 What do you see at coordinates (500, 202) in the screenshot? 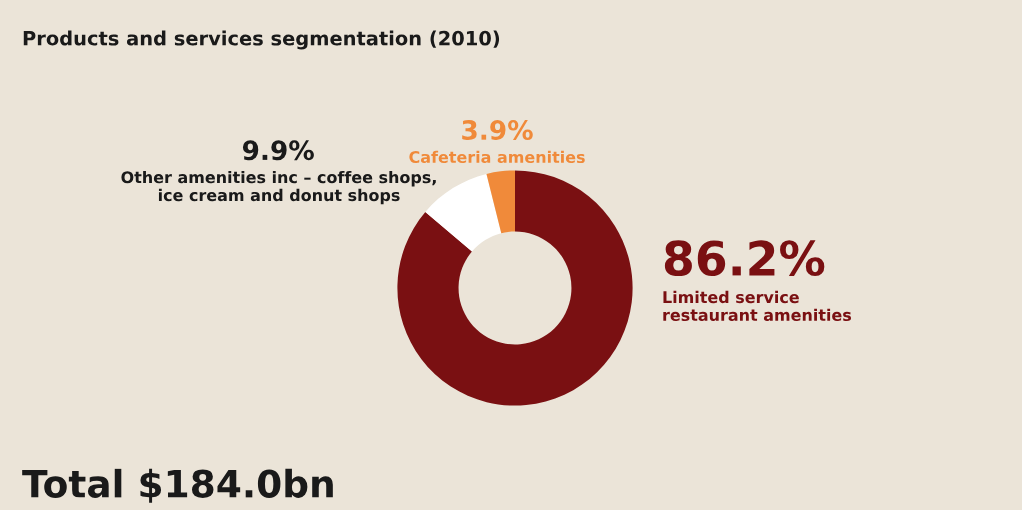
I see `donut-slice` at bounding box center [500, 202].